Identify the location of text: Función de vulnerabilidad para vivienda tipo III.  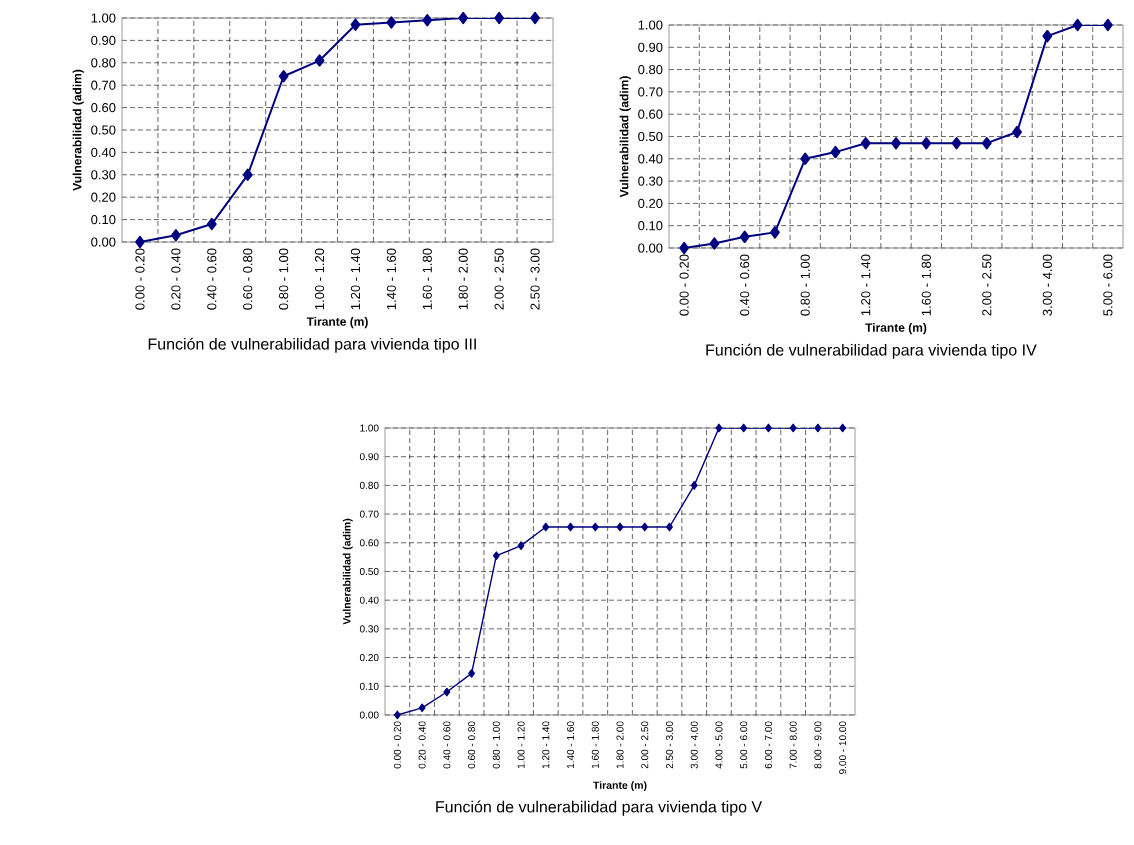
(312, 345).